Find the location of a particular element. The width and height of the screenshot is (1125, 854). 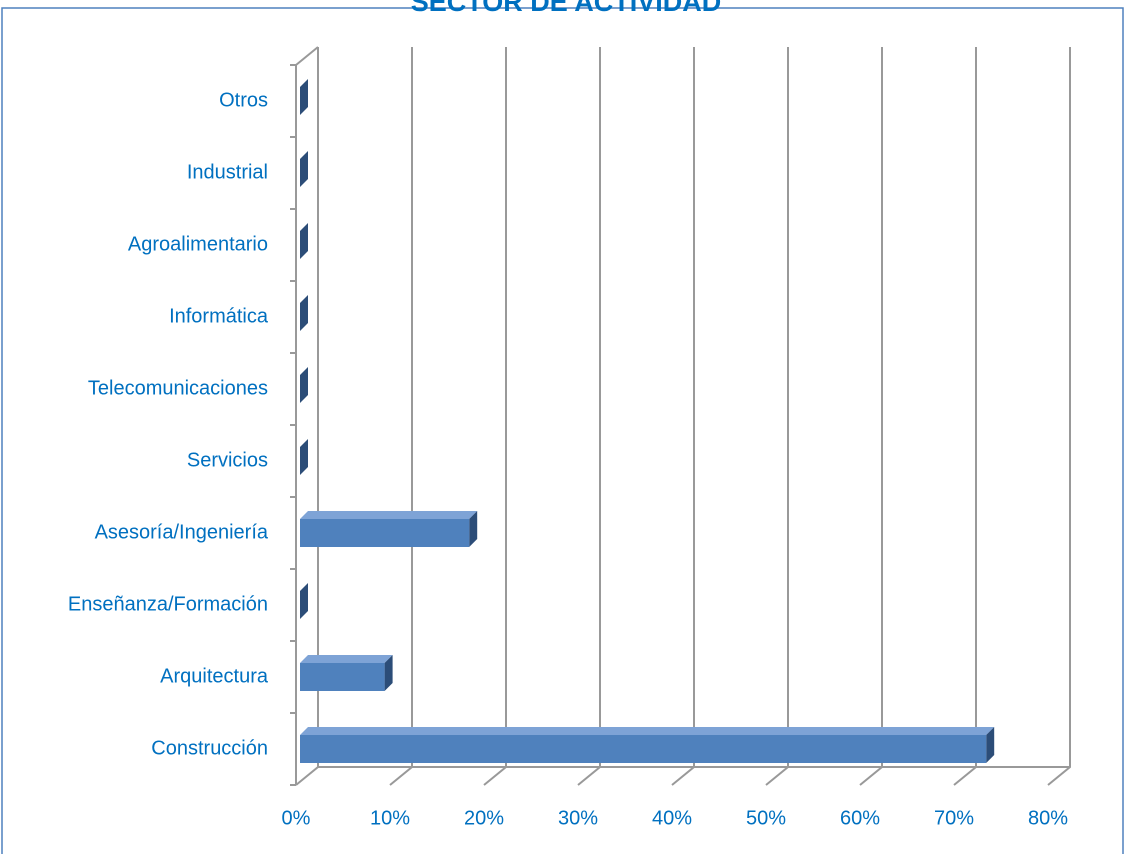

y-tick-label: Servicios is located at coordinates (227, 460).